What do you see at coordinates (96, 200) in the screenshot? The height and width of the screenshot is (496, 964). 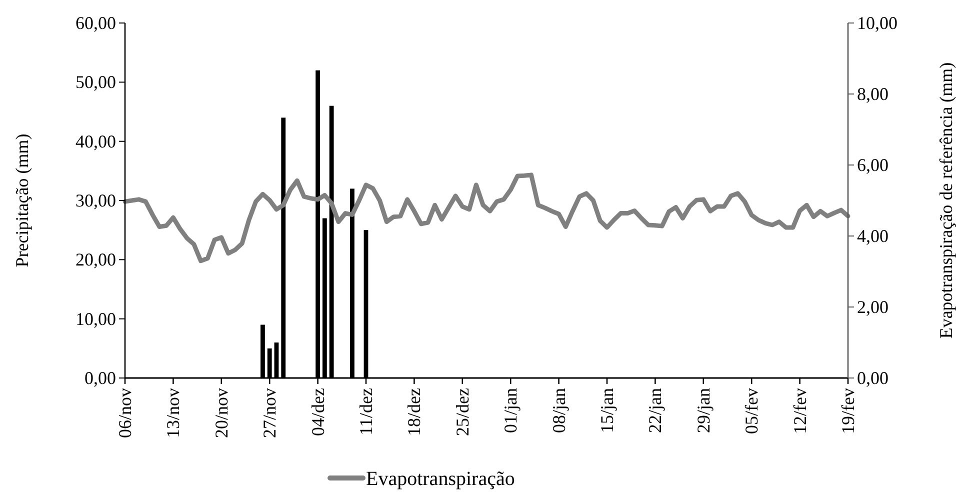 I see `y-tick-label: 30,00` at bounding box center [96, 200].